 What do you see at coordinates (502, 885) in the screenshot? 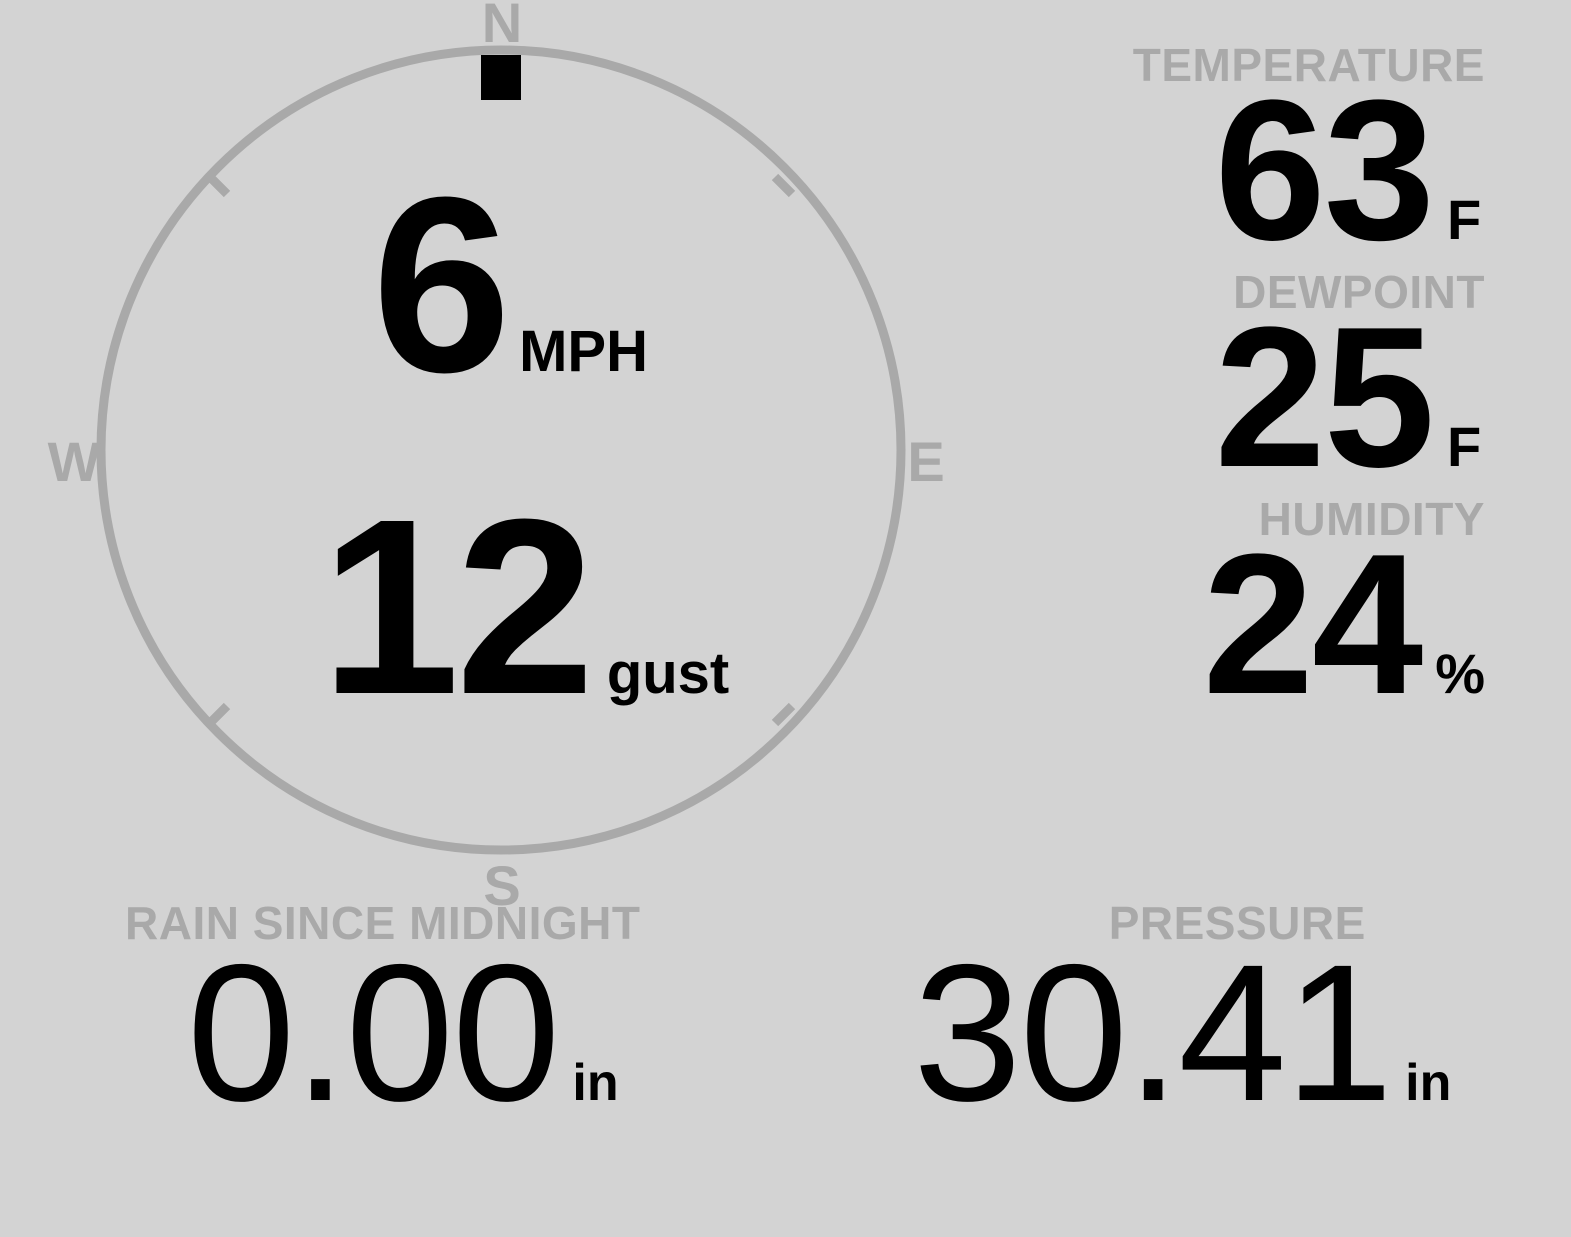
I see `compass-label-south: S` at bounding box center [502, 885].